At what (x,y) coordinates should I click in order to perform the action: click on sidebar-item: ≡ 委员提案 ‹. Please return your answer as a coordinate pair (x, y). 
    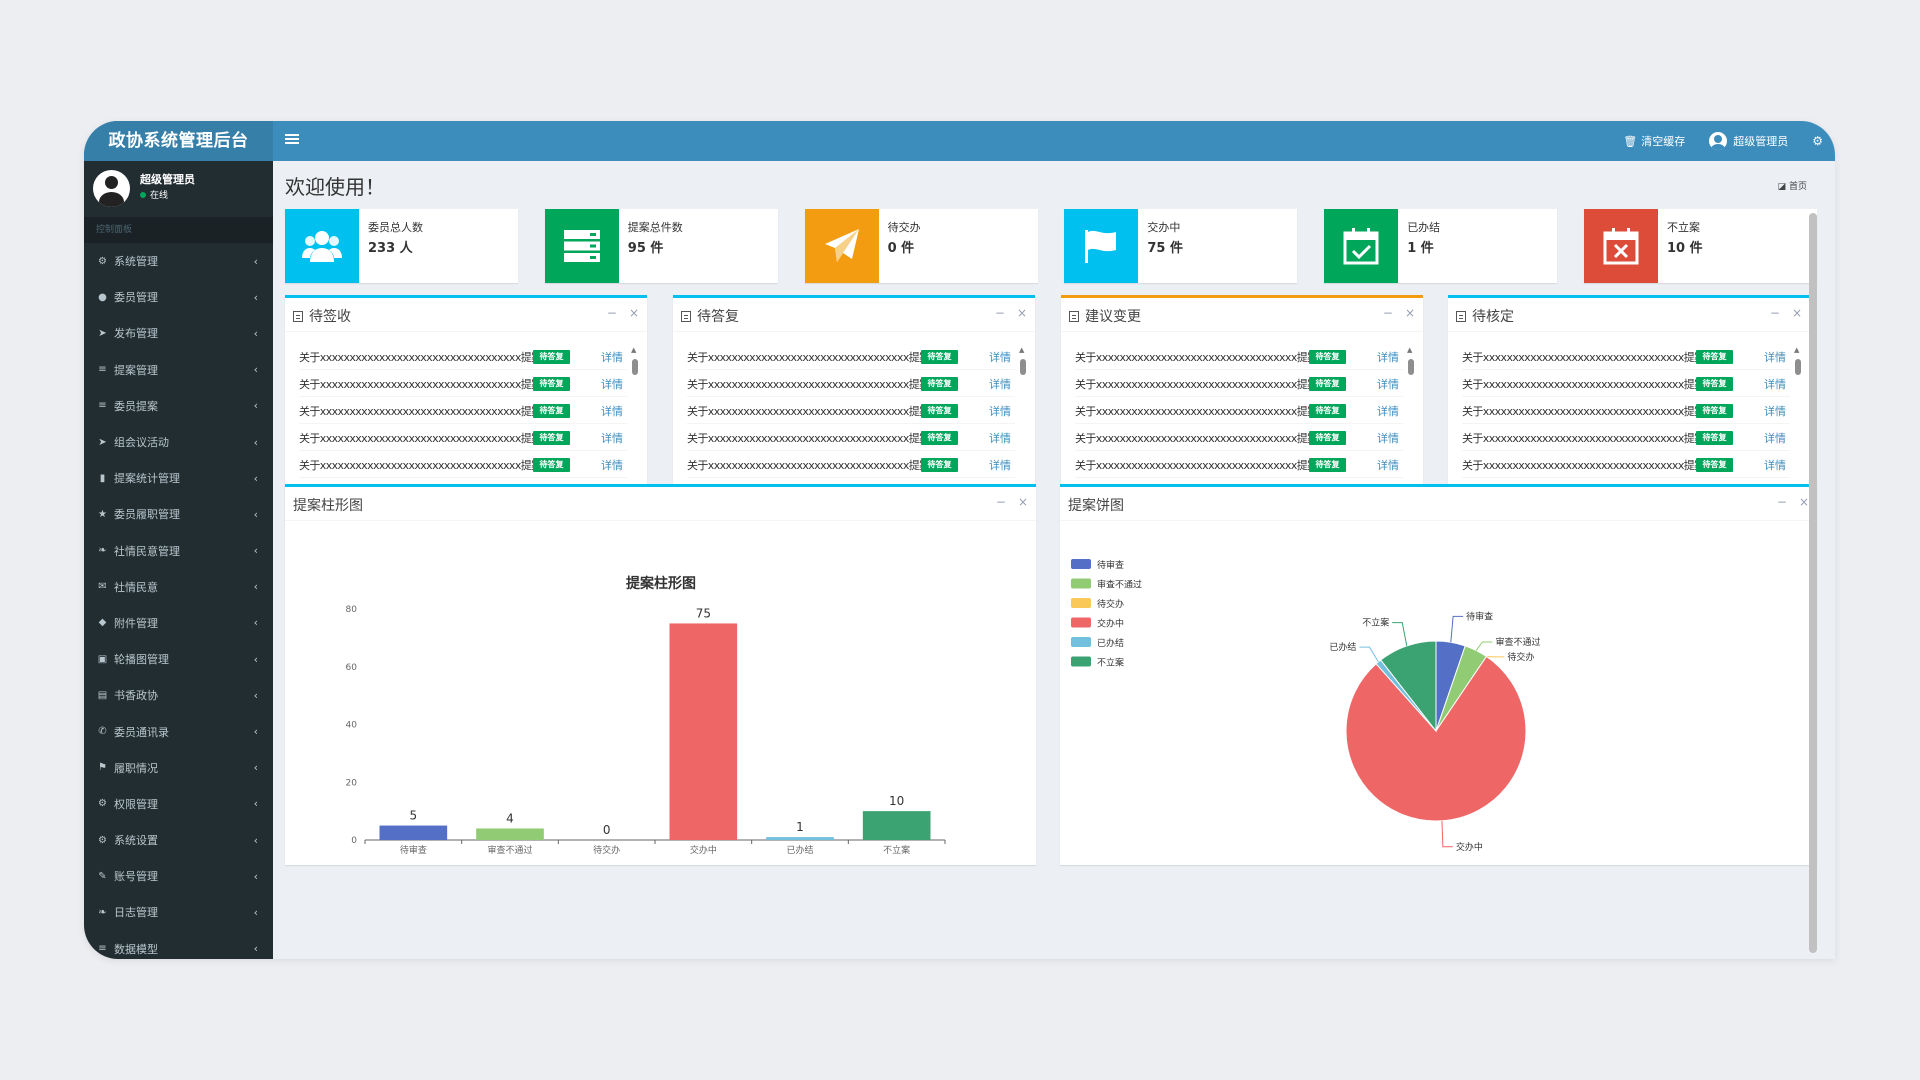
    Looking at the image, I should click on (178, 406).